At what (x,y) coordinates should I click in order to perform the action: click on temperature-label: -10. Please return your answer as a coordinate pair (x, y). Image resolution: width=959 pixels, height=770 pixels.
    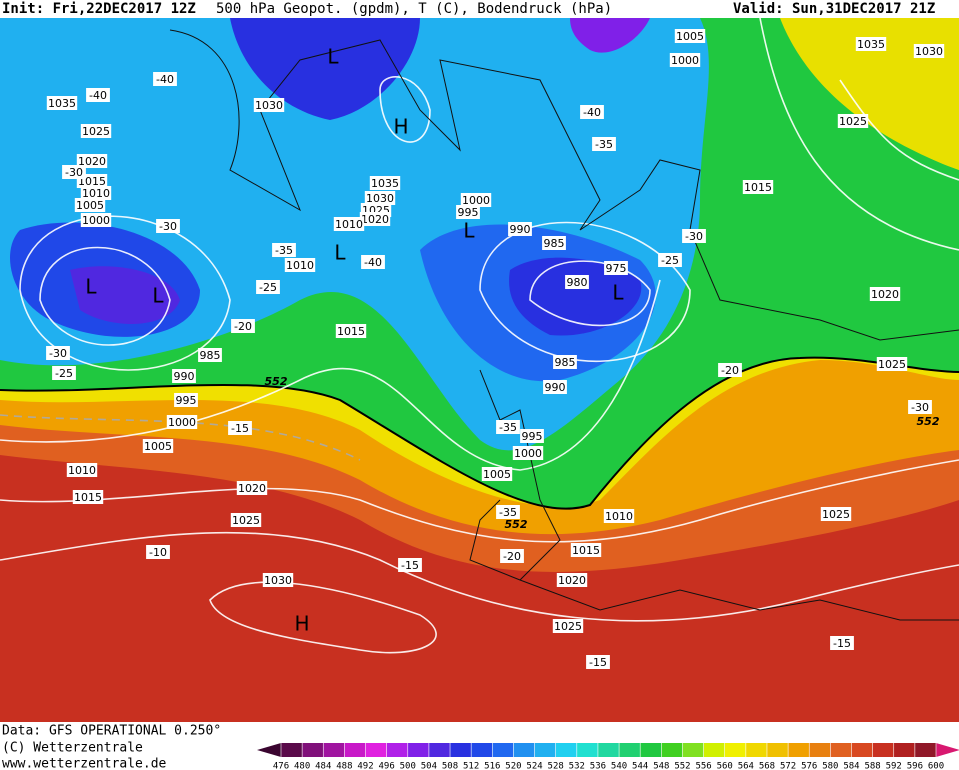
    Looking at the image, I should click on (158, 552).